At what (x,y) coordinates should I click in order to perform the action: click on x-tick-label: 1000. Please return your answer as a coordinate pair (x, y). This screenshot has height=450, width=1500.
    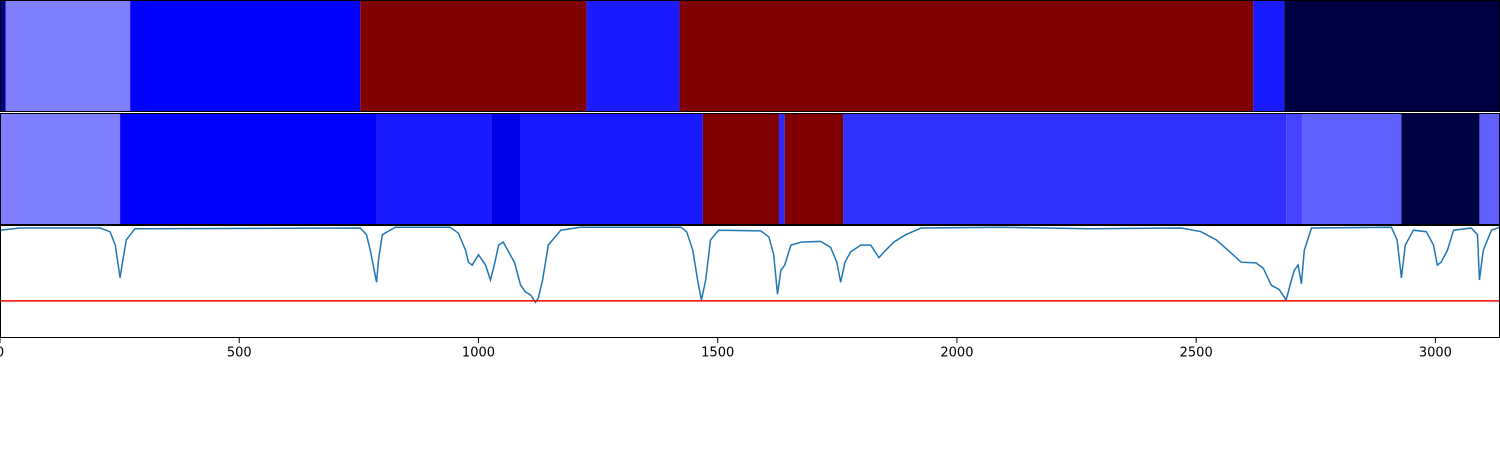
    Looking at the image, I should click on (478, 353).